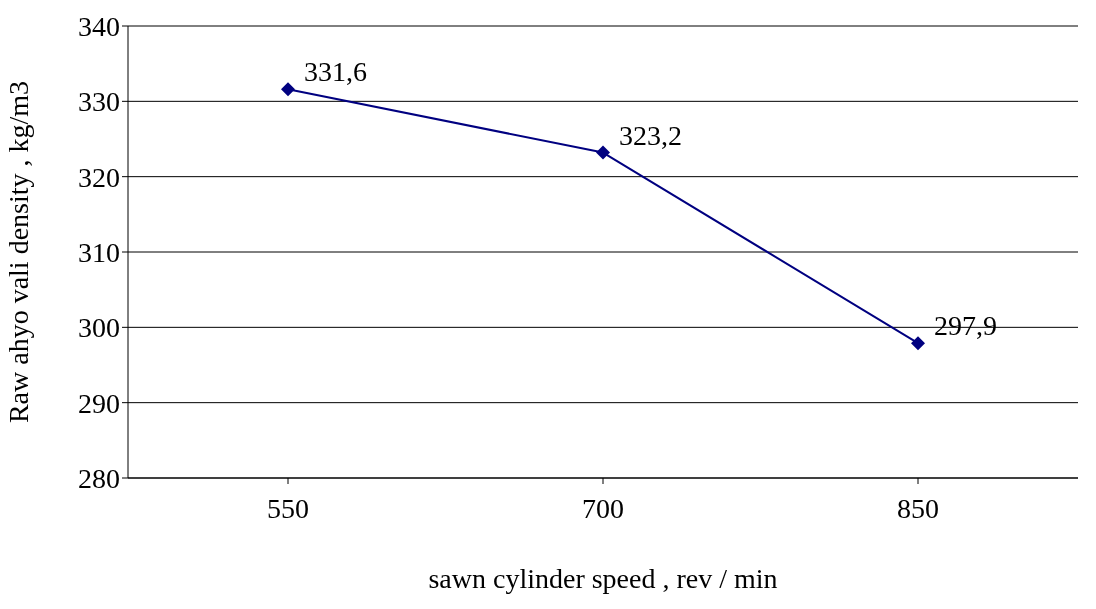  I want to click on x-axis-title: sawn cylinder speed , rev / min, so click(603, 578).